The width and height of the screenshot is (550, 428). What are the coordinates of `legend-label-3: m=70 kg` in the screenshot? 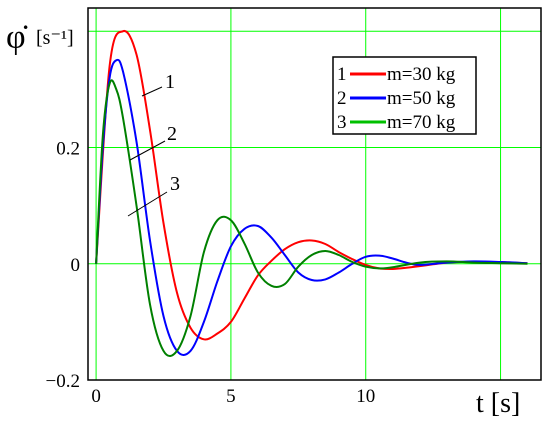 It's located at (421, 122).